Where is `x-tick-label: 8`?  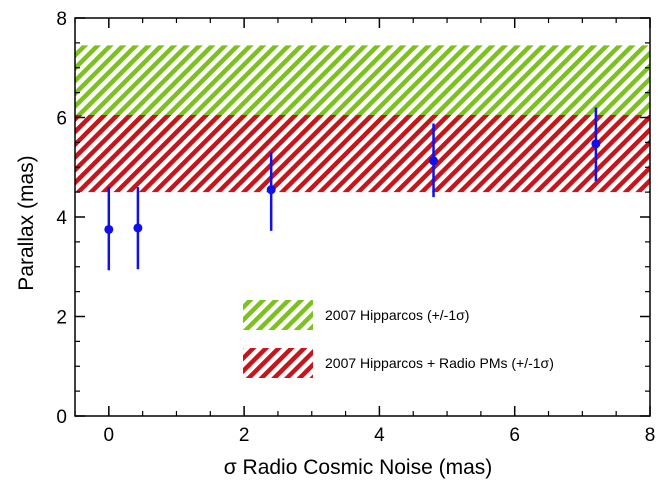
x-tick-label: 8 is located at coordinates (650, 435).